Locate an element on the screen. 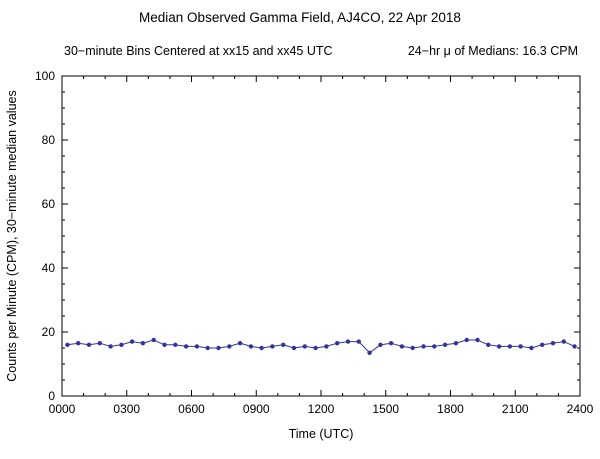 Image resolution: width=600 pixels, height=459 pixels. y-tick-label: 0 is located at coordinates (51, 396).